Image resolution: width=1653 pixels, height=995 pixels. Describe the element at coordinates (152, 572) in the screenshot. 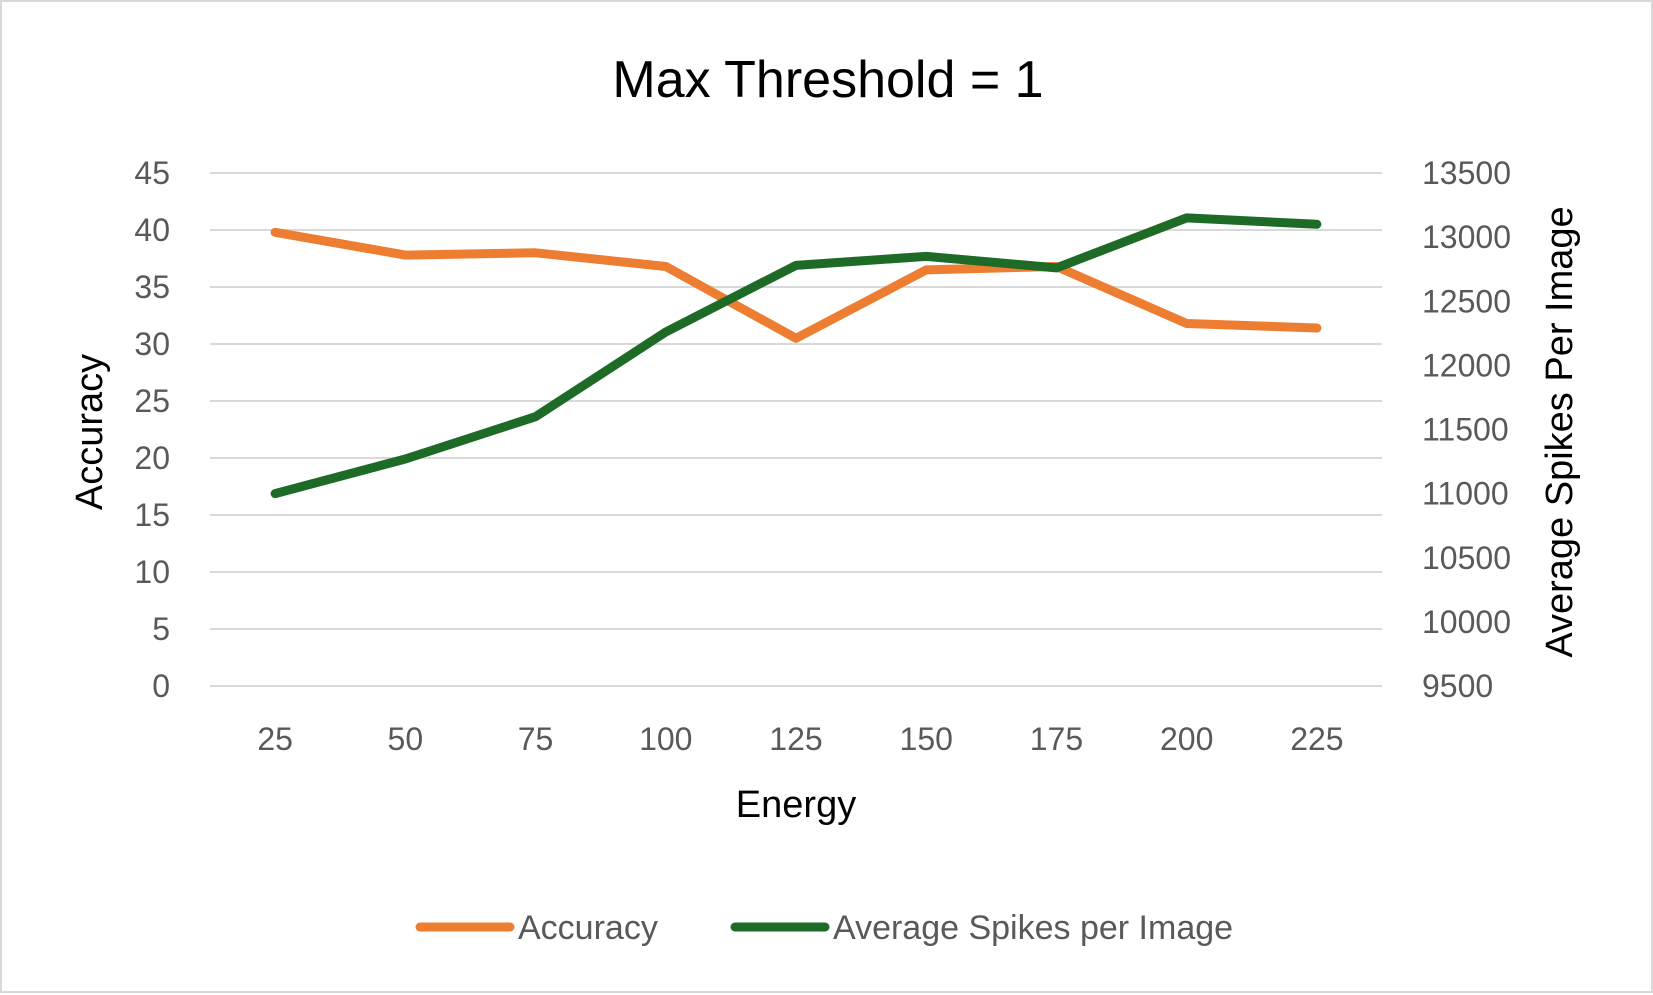

I see `y-tick-label: 10` at that location.